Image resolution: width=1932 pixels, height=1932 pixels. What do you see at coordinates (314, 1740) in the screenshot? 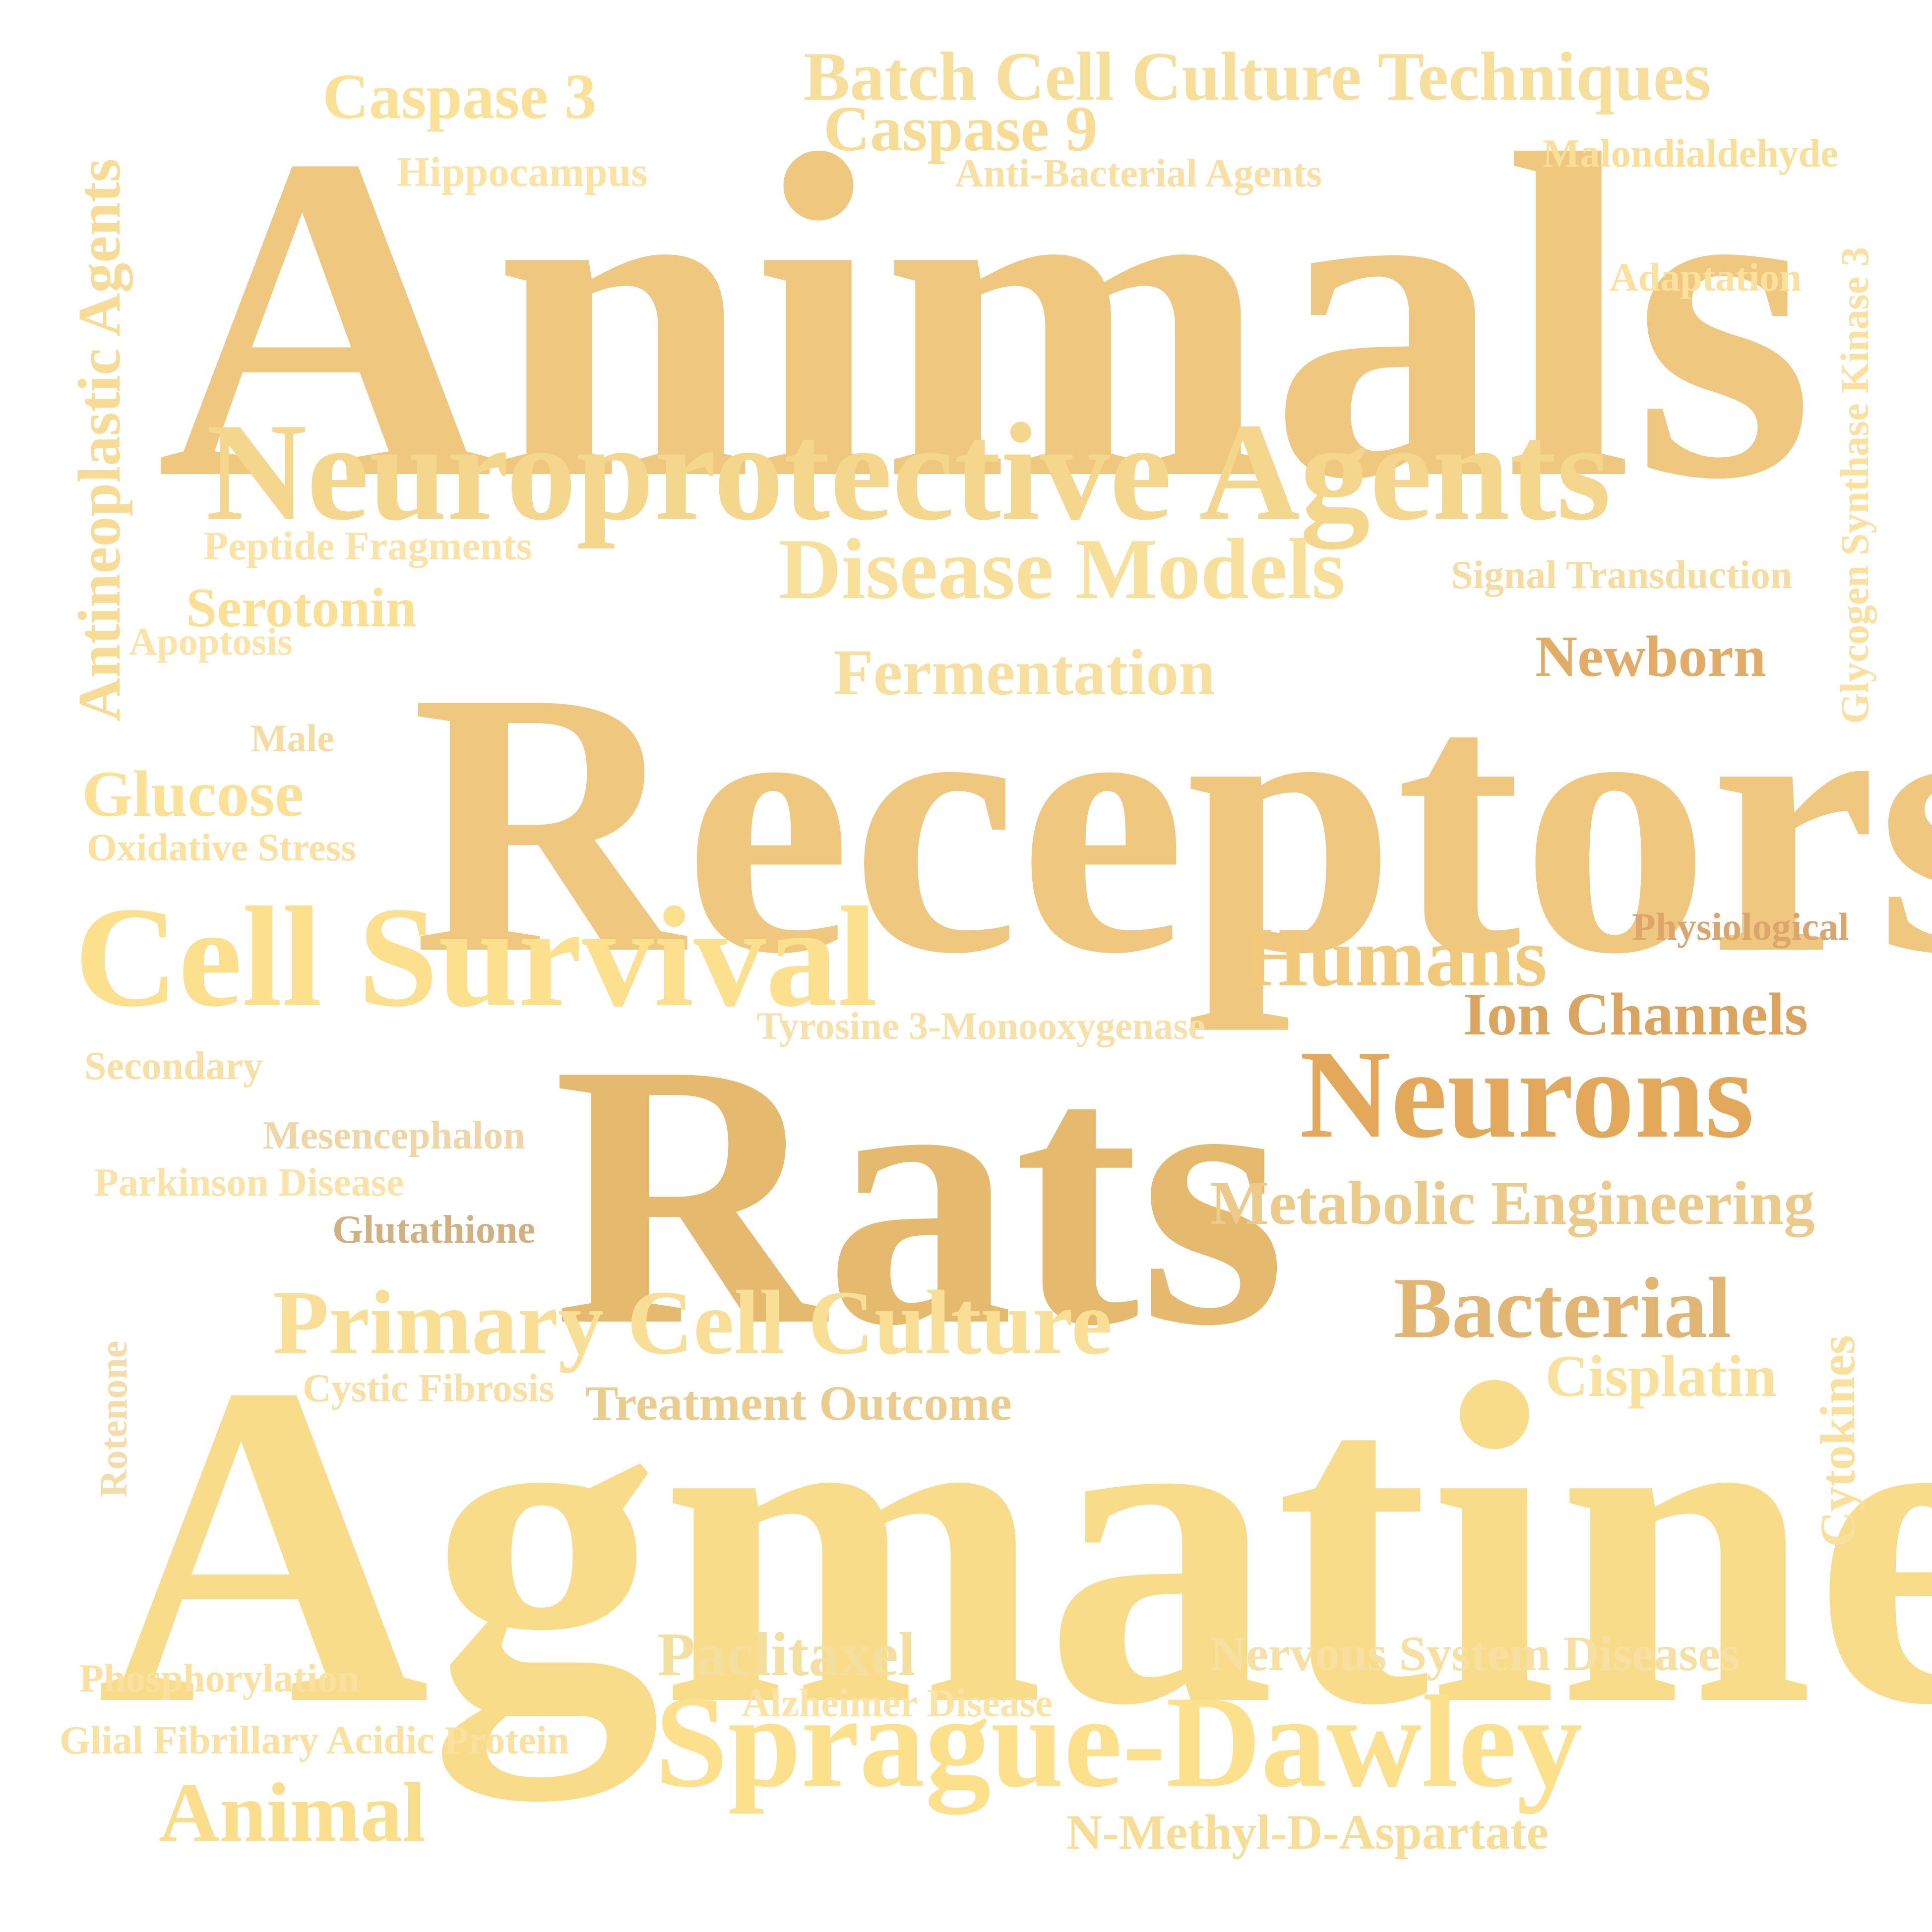
I see `word-glial-fibrillary-acidic-protein: Glial Fibrillary Acidic Protein` at bounding box center [314, 1740].